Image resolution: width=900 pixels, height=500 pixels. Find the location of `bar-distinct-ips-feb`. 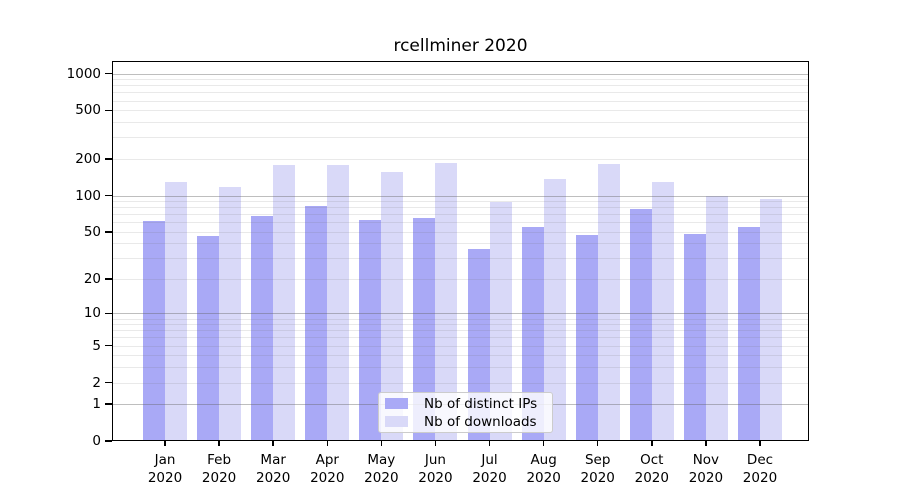

bar-distinct-ips-feb is located at coordinates (208, 338).